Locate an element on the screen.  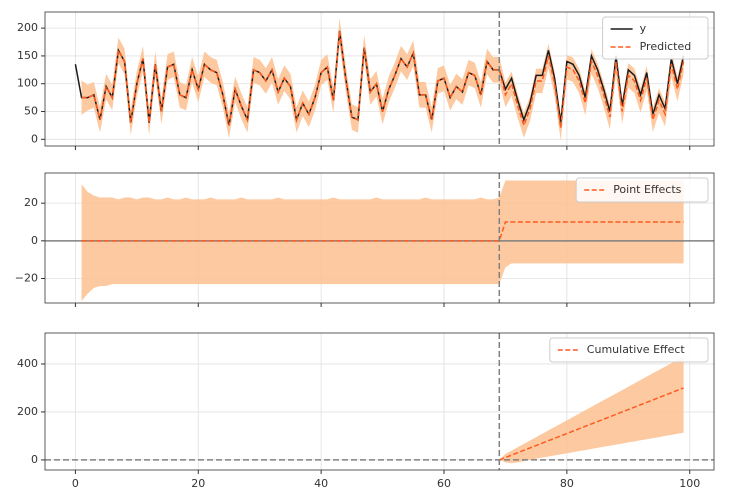
y-tick-label: 50 is located at coordinates (31, 111).